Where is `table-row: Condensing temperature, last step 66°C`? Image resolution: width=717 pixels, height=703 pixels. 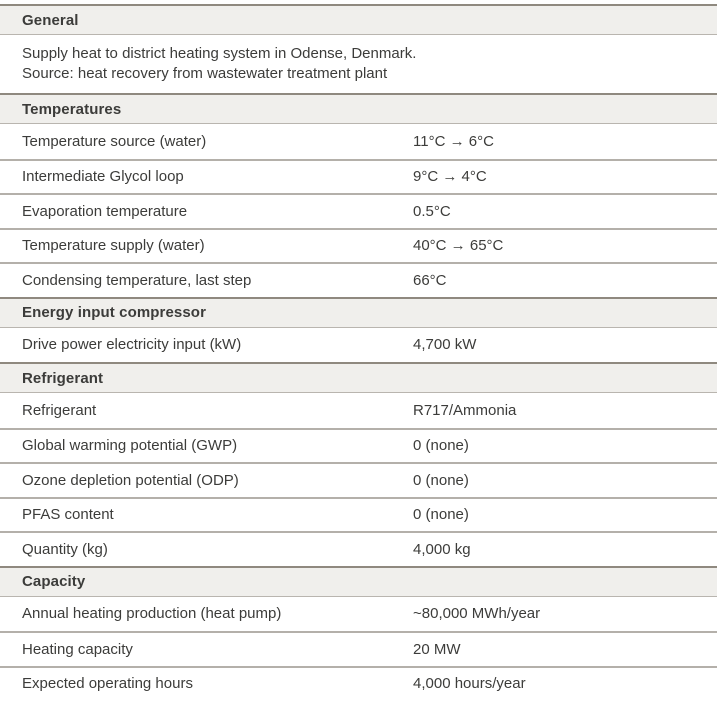
table-row: Condensing temperature, last step 66°C is located at coordinates (358, 279).